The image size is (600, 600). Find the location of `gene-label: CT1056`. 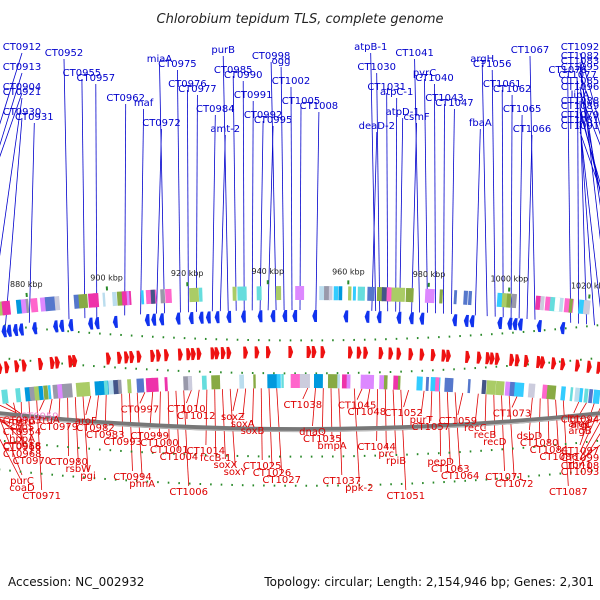

gene-label: CT1056 is located at coordinates (492, 64).